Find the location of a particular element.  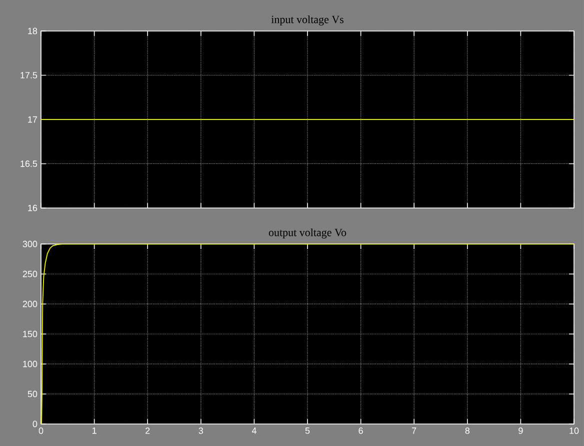

x-tick-label: 2 is located at coordinates (148, 431).